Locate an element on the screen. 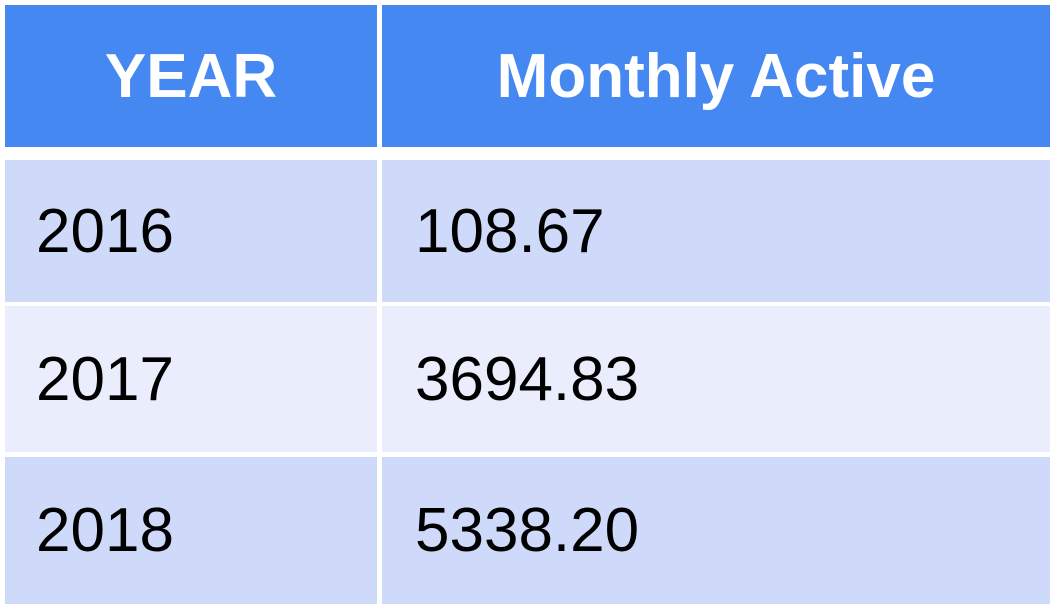 This screenshot has width=1063, height=611. table-cell-year: 2016 is located at coordinates (191, 231).